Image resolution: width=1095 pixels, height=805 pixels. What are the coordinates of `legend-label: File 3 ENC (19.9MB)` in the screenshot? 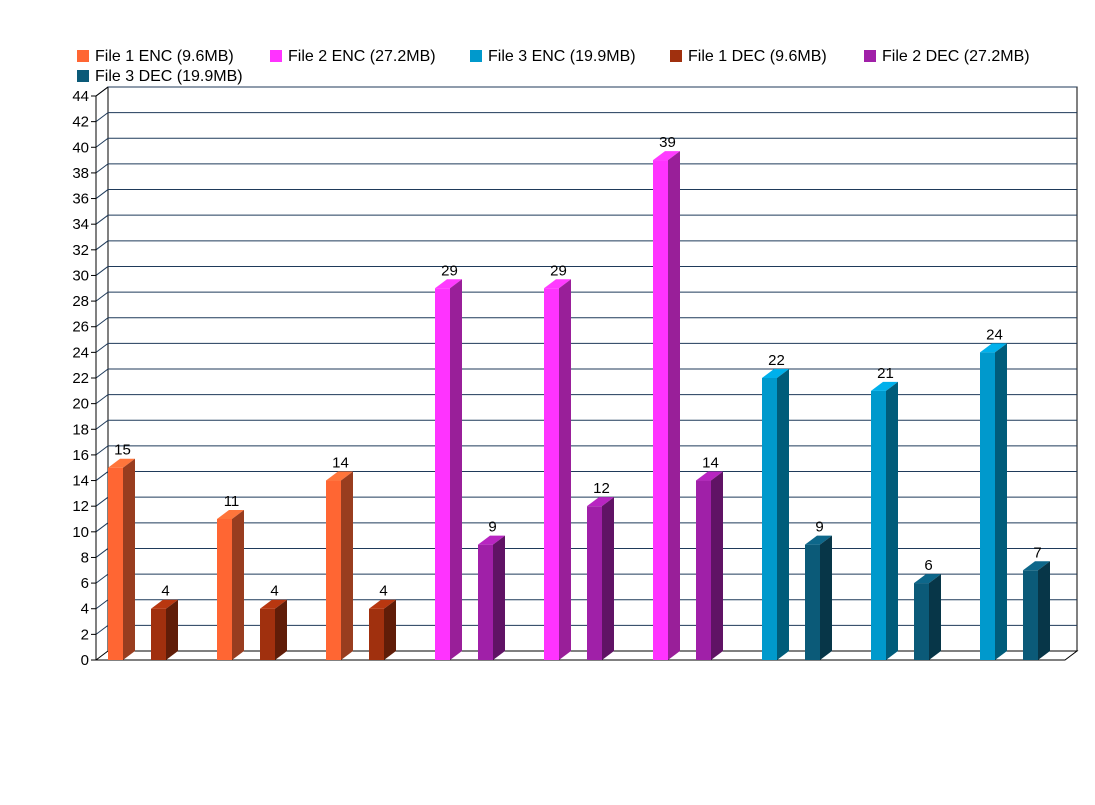 It's located at (562, 56).